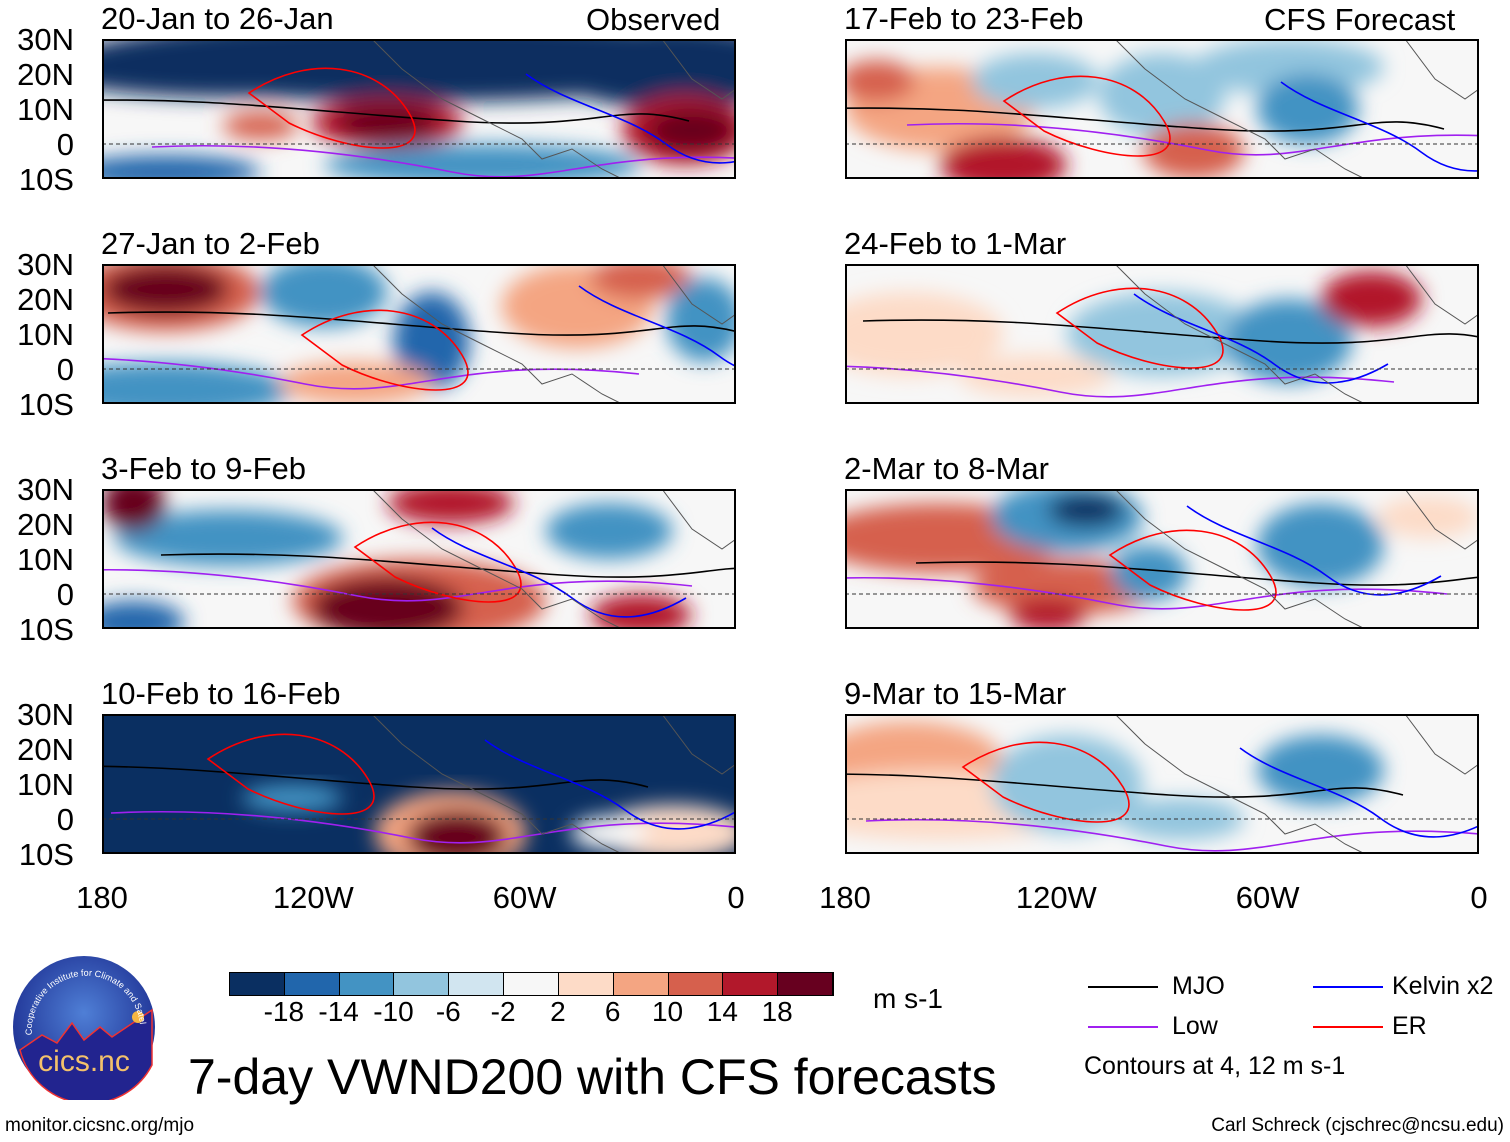 This screenshot has width=1510, height=1142. Describe the element at coordinates (221, 693) in the screenshot. I see `panel-title: 10-Feb to 16-Feb` at that location.